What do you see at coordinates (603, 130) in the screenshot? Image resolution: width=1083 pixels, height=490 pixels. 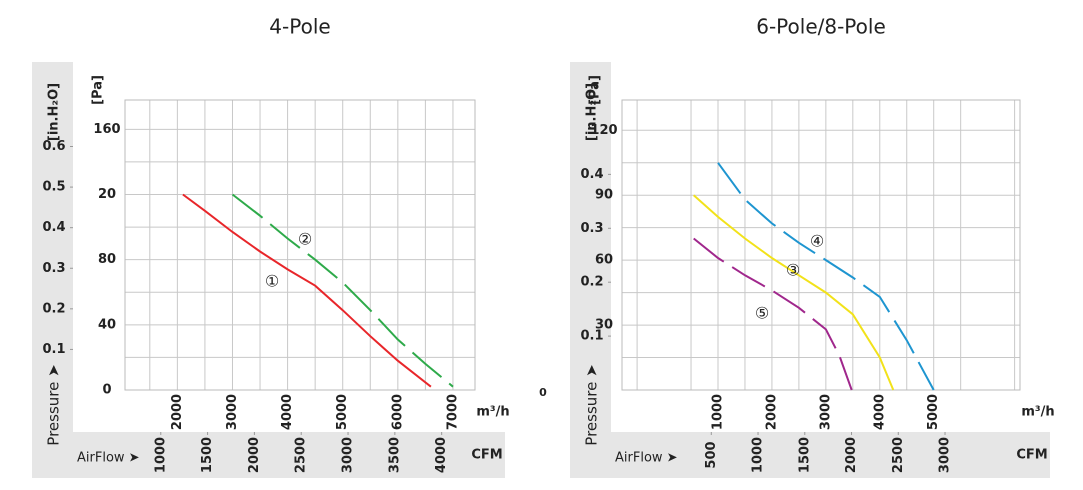 I see `y-tick-label: 120` at bounding box center [603, 130].